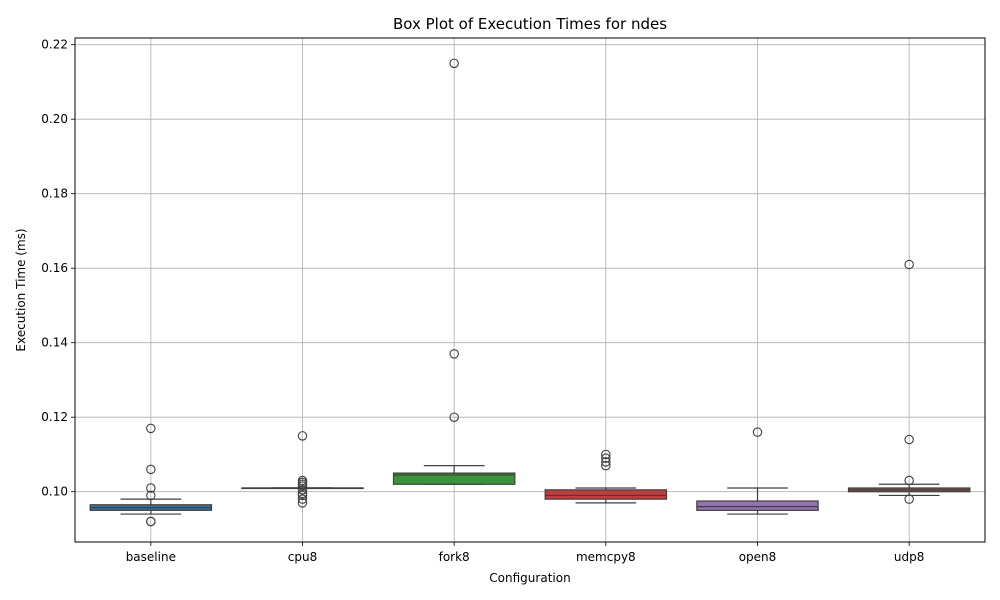 This screenshot has height=600, width=1000. Describe the element at coordinates (606, 476) in the screenshot. I see `box-group-memcpy8` at that location.